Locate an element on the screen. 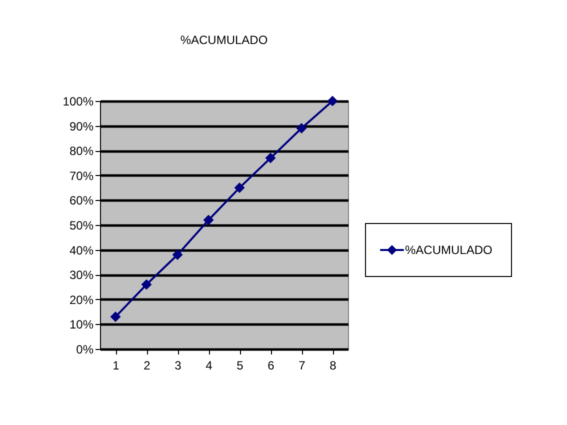 The width and height of the screenshot is (567, 425). x-tick-label: 2 is located at coordinates (147, 365).